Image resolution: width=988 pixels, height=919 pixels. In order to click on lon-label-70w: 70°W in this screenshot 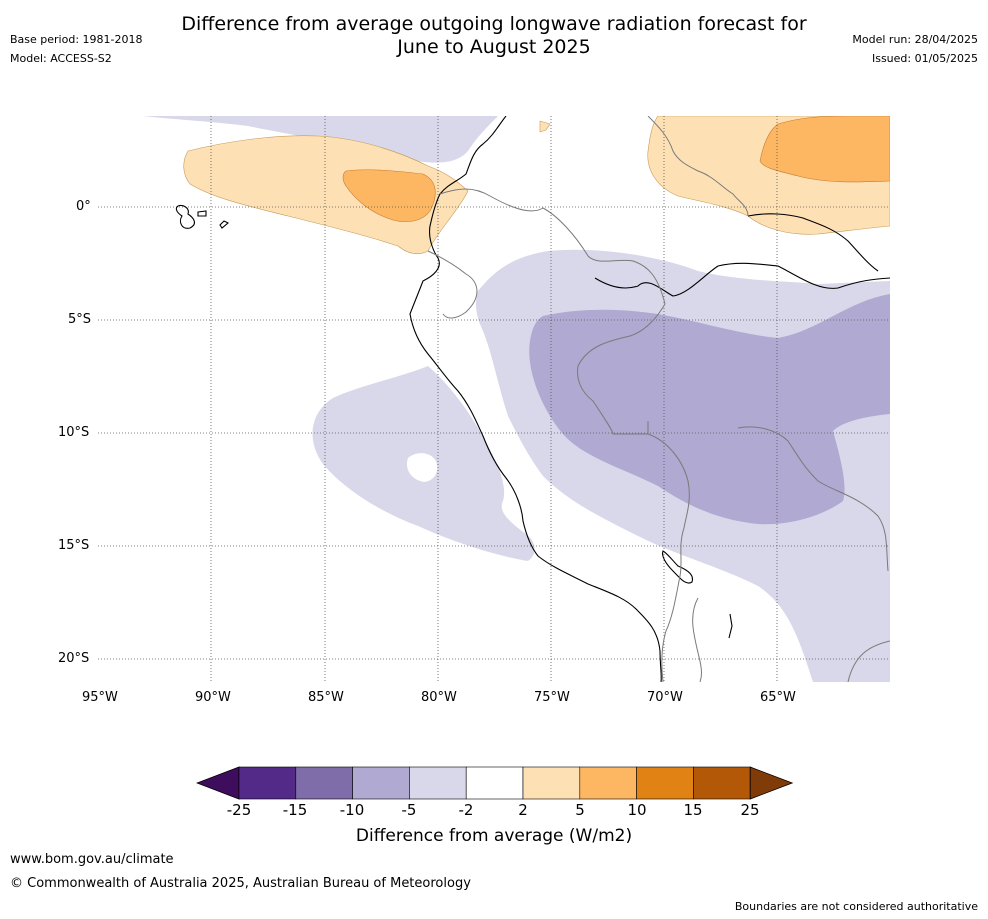, I will do `click(665, 697)`.